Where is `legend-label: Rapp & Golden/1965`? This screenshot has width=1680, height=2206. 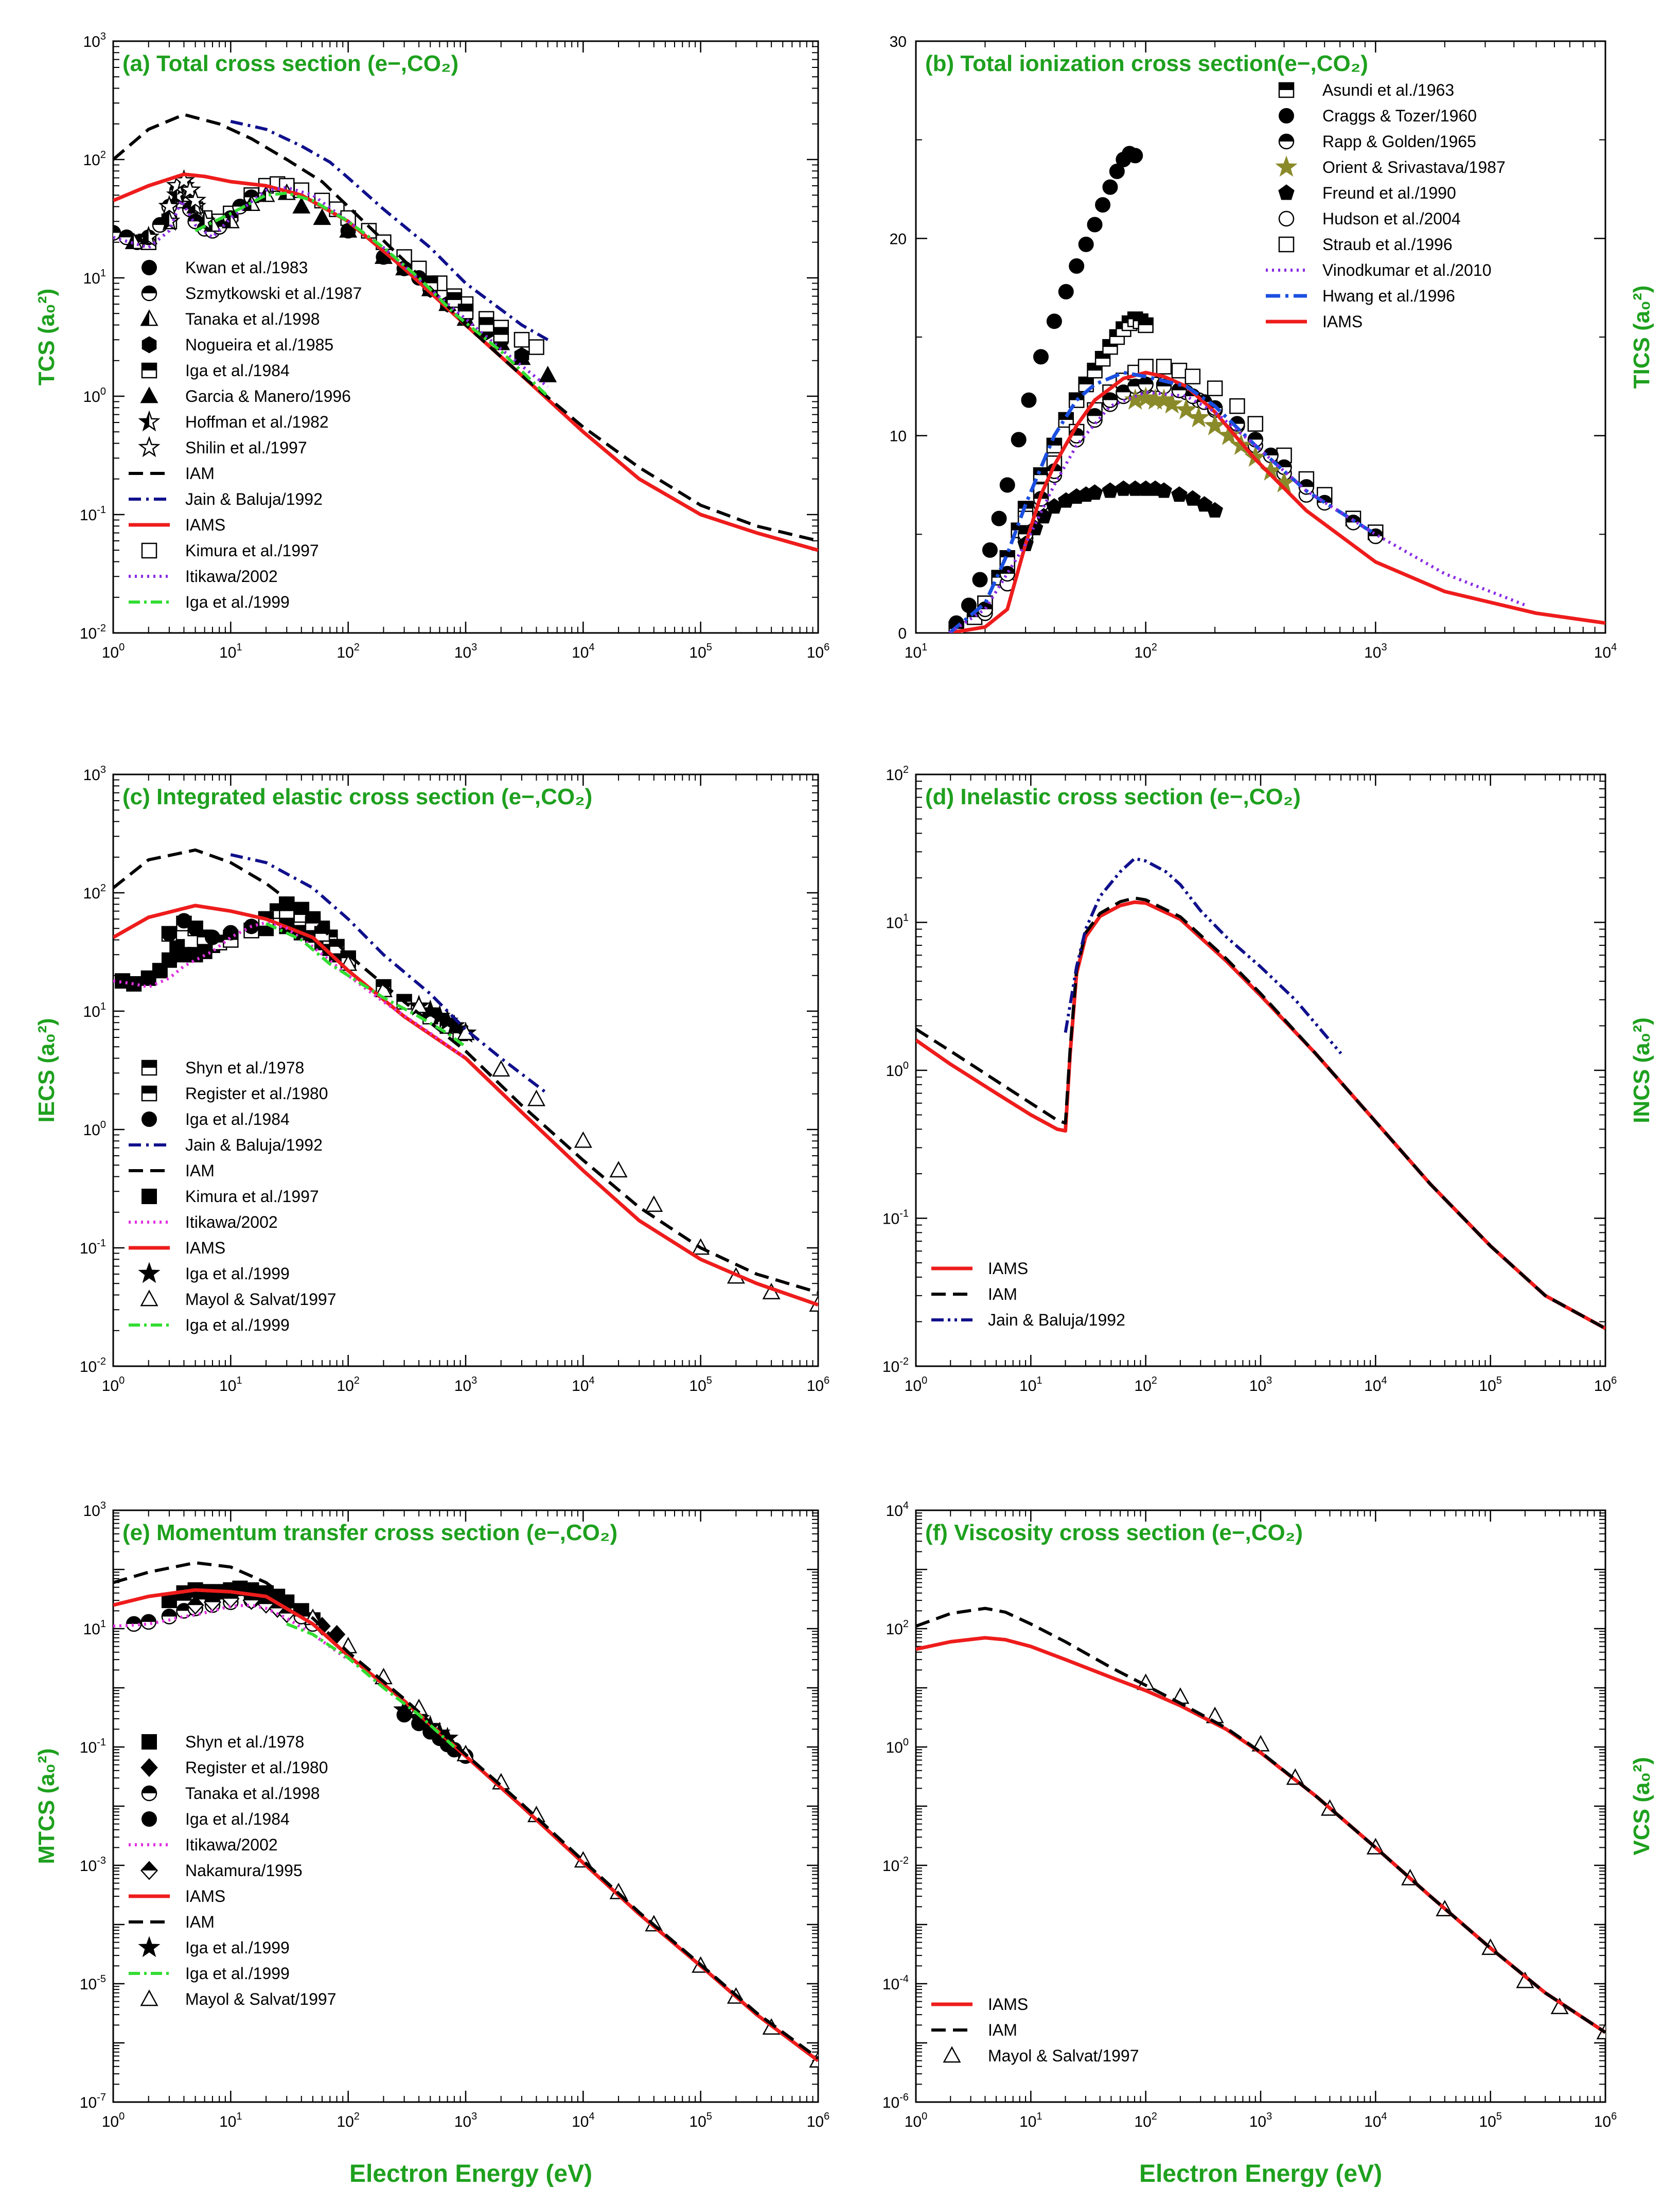
legend-label: Rapp & Golden/1965 is located at coordinates (1399, 141).